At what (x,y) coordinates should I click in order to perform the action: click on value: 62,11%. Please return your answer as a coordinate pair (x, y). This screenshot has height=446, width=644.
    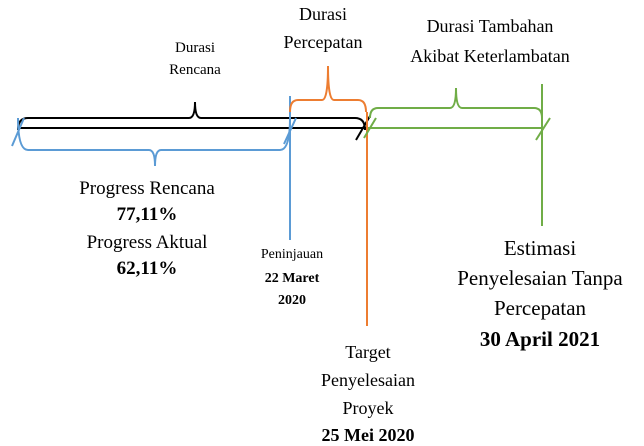
    Looking at the image, I should click on (147, 268).